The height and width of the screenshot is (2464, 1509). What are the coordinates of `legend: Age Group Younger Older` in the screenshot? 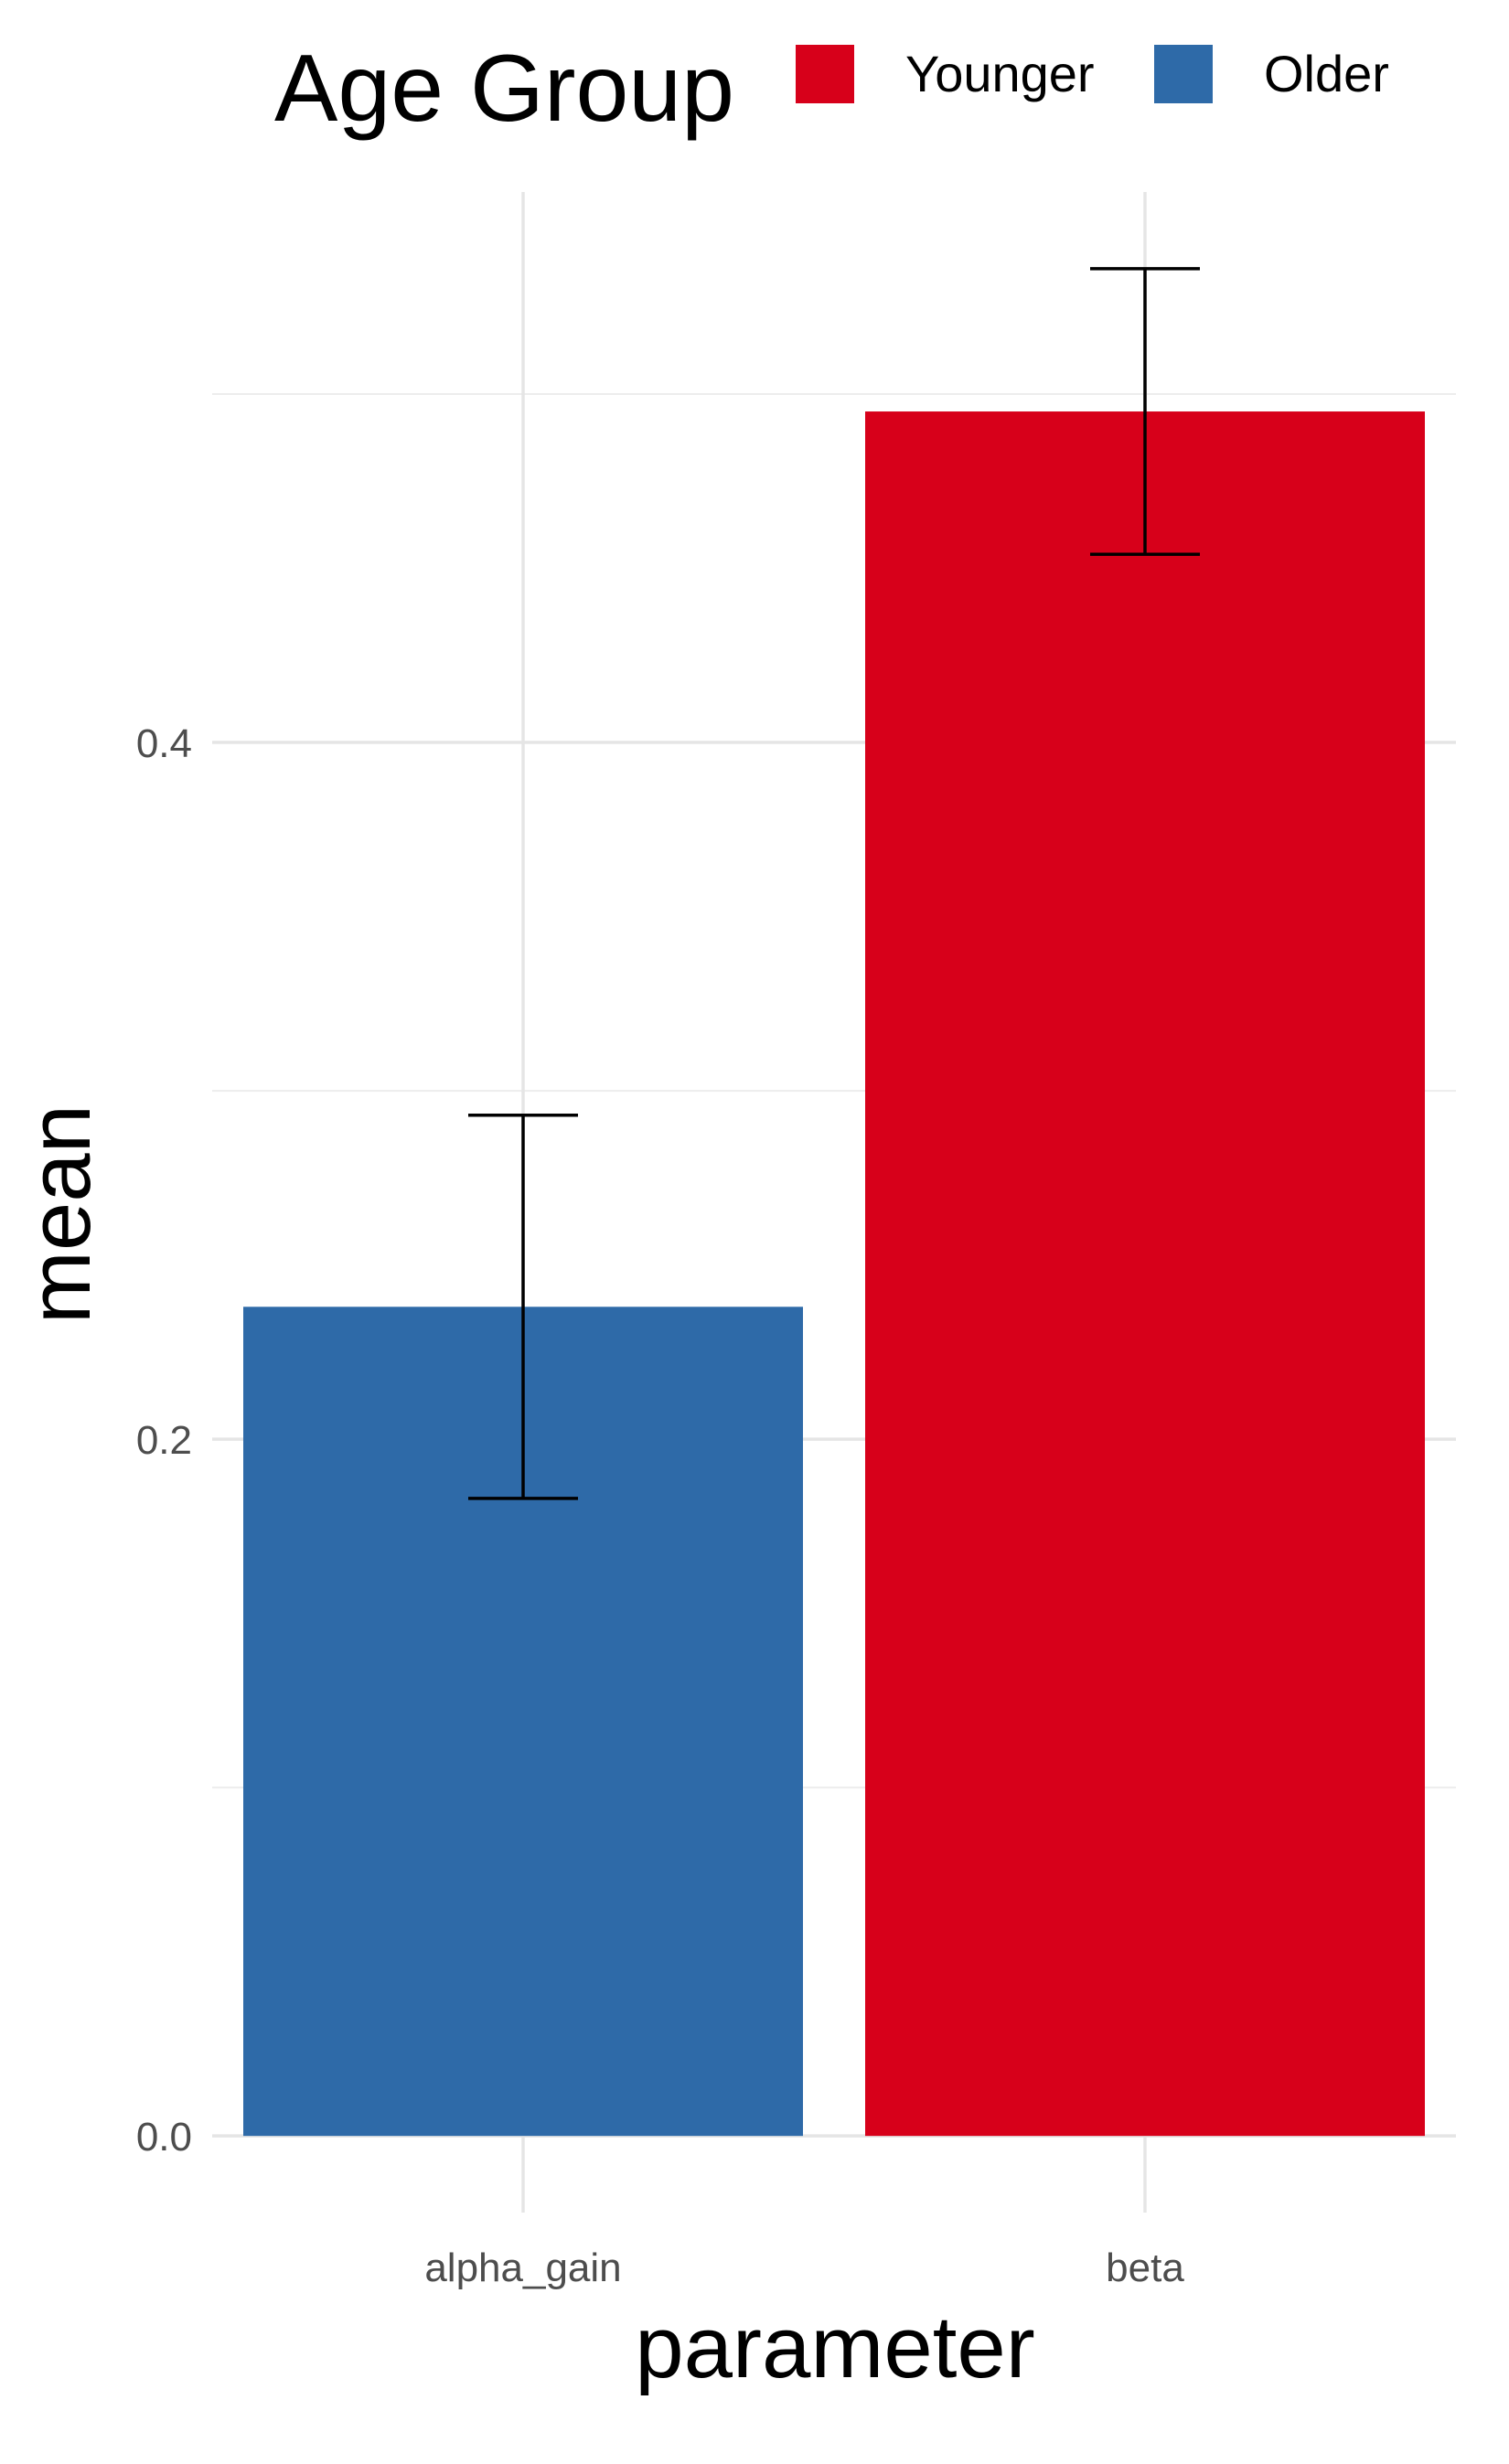 It's located at (831, 89).